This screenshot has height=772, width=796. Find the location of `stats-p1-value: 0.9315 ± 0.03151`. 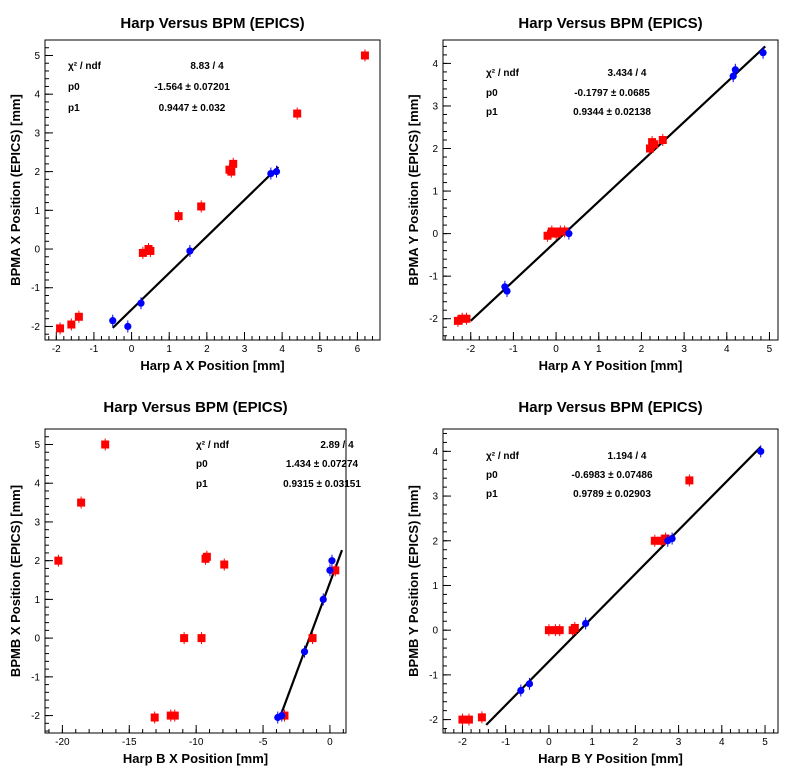

stats-p1-value: 0.9315 ± 0.03151 is located at coordinates (322, 484).